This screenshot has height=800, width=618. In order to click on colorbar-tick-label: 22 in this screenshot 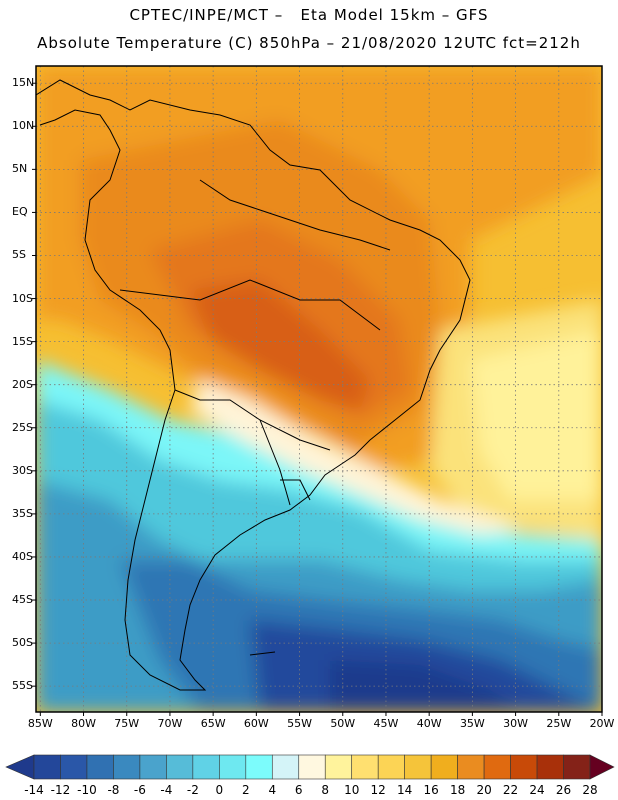, I will do `click(510, 790)`.